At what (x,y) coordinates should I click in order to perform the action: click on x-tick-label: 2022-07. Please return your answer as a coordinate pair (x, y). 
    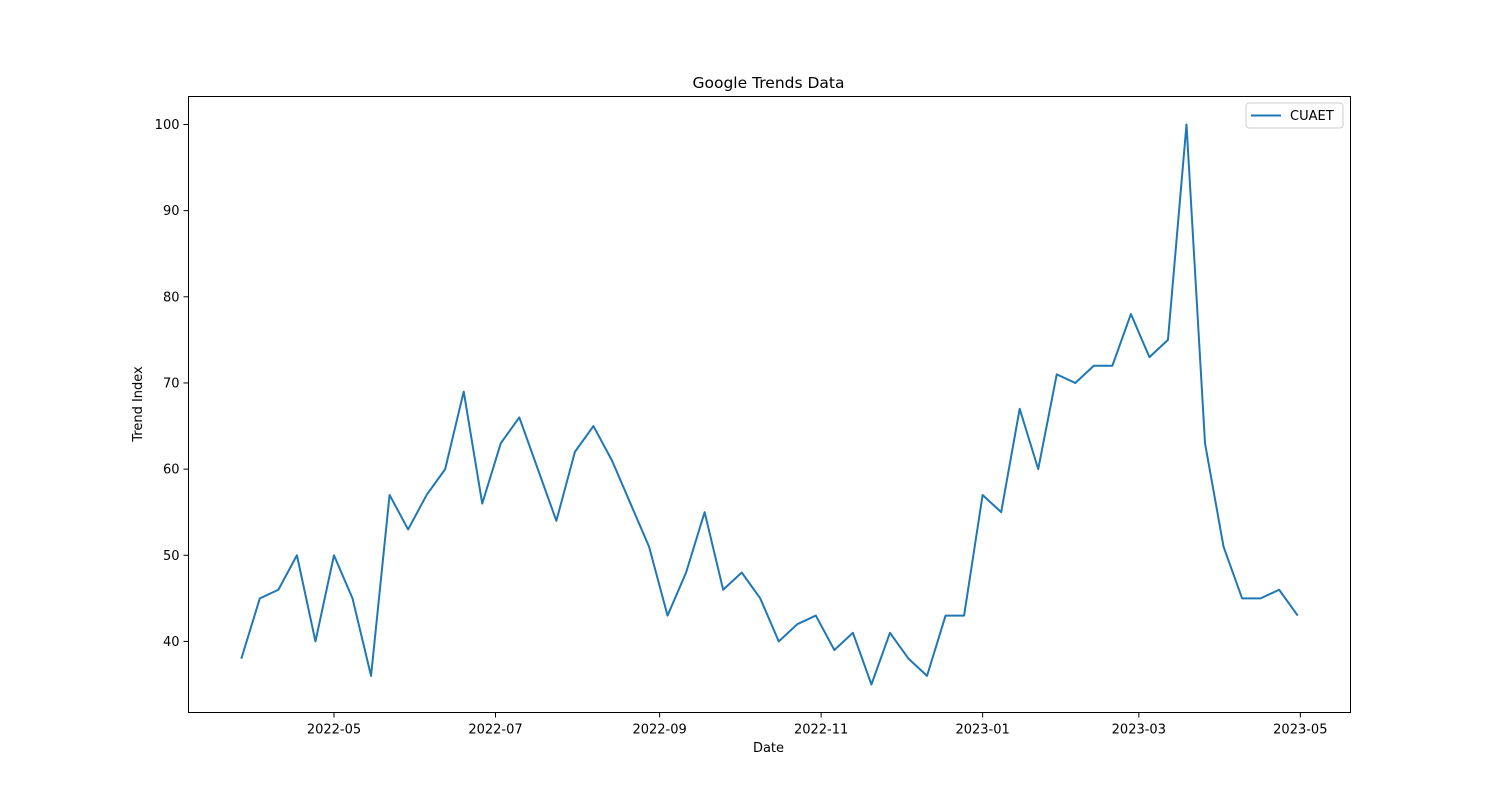
    Looking at the image, I should click on (495, 730).